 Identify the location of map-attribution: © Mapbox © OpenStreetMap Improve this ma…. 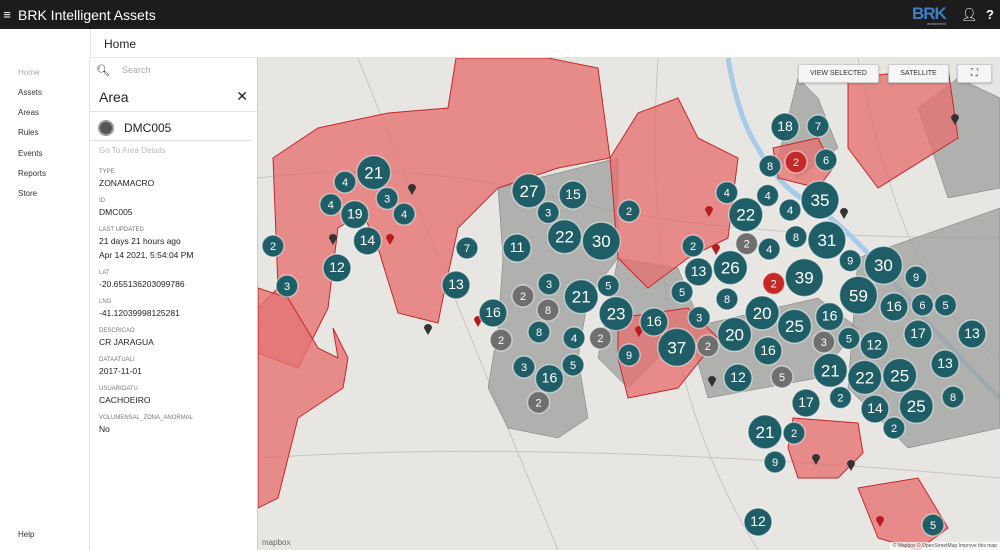
(944, 546).